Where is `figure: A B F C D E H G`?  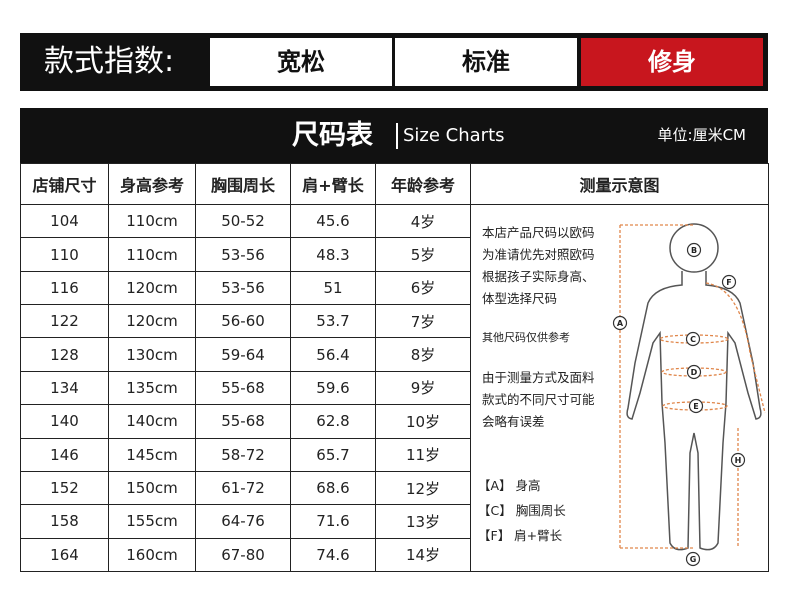
figure: A B F C D E H G is located at coordinates (689, 395).